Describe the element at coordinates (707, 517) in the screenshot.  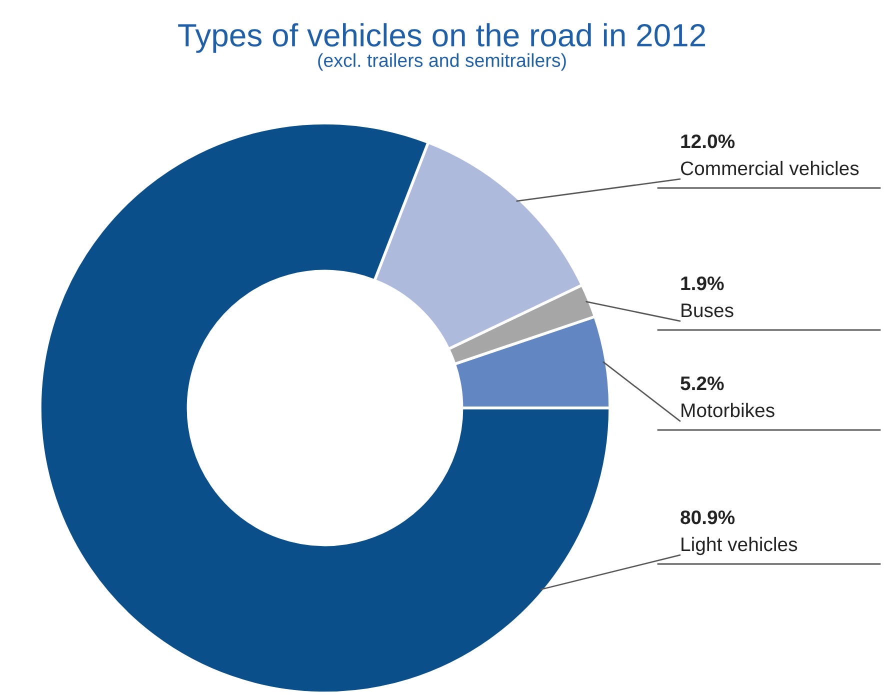
I see `data-label: 80.9%` at that location.